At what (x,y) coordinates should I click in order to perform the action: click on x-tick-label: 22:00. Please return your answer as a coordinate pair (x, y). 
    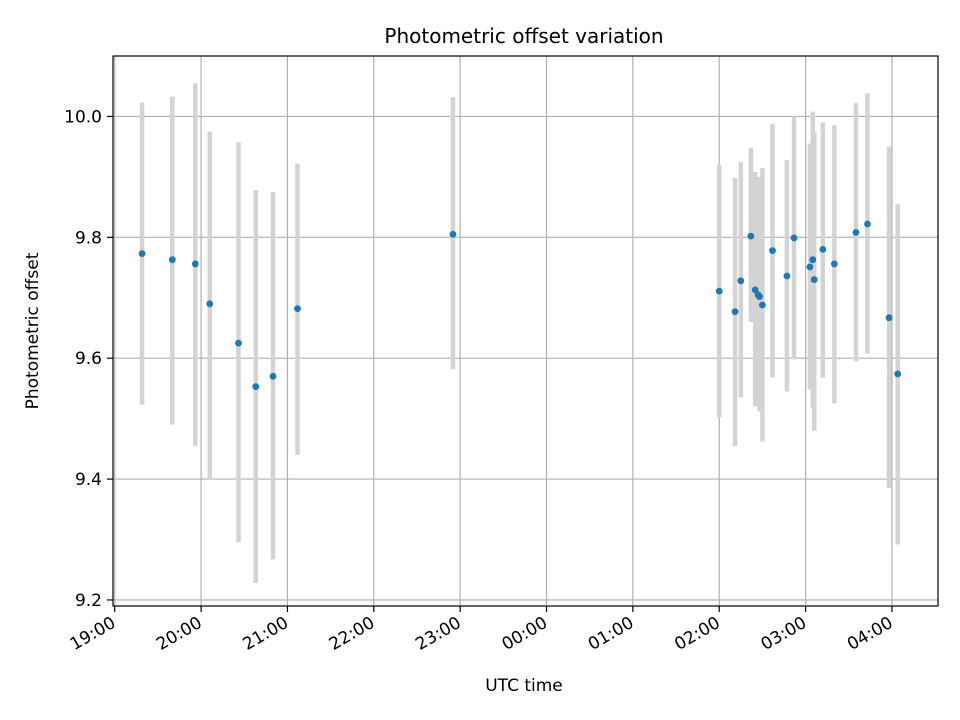
    Looking at the image, I should click on (352, 634).